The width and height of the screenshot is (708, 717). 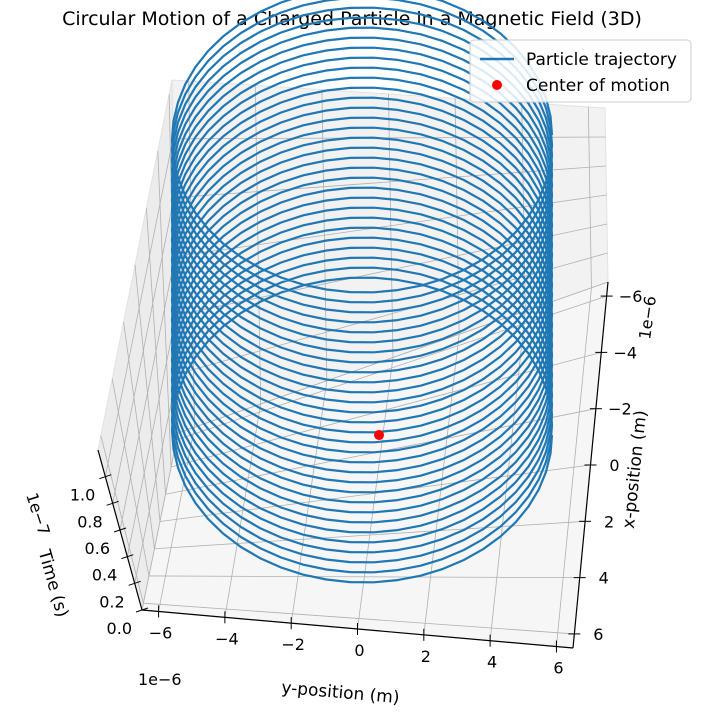 I want to click on z-tick-label: 0.2, so click(x=111, y=601).